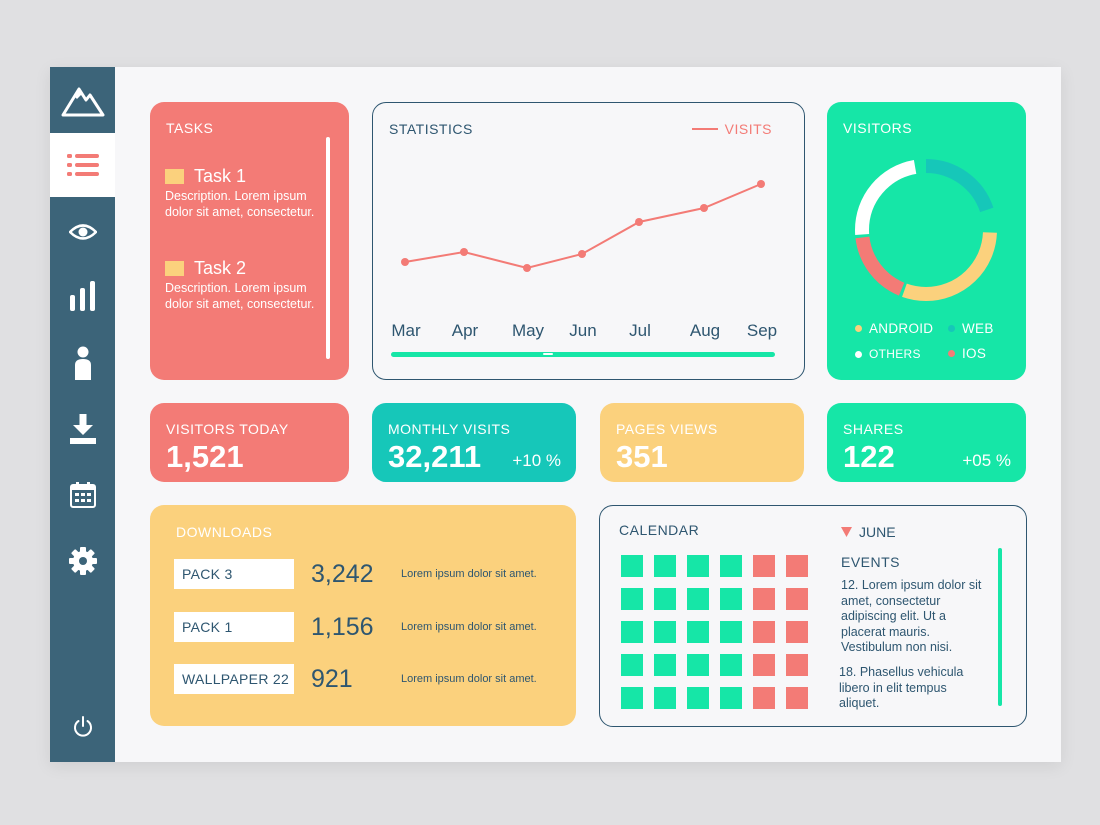 The height and width of the screenshot is (825, 1100). What do you see at coordinates (82, 363) in the screenshot?
I see `user-icon` at bounding box center [82, 363].